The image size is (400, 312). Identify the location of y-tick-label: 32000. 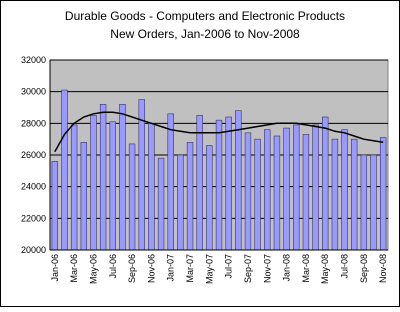
(33, 60).